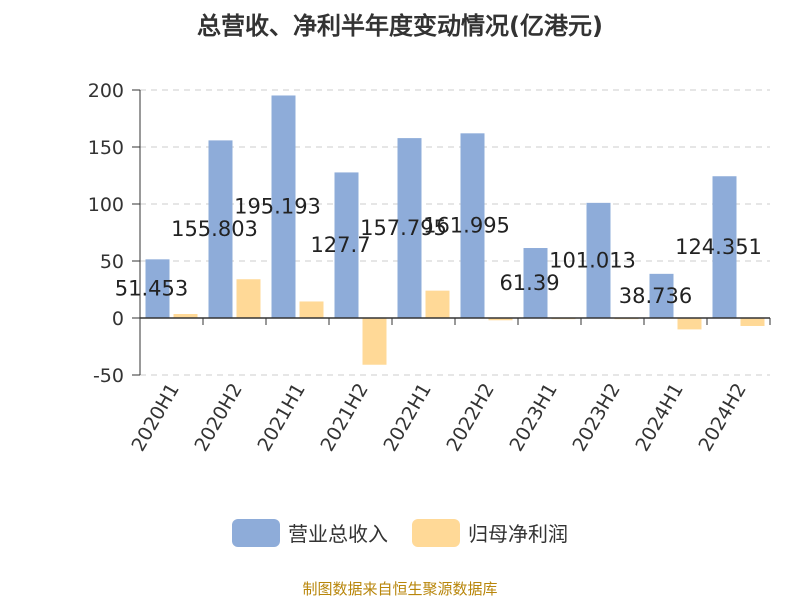 The width and height of the screenshot is (800, 600). I want to click on legend-label-revenue: 营业总收入, so click(338, 534).